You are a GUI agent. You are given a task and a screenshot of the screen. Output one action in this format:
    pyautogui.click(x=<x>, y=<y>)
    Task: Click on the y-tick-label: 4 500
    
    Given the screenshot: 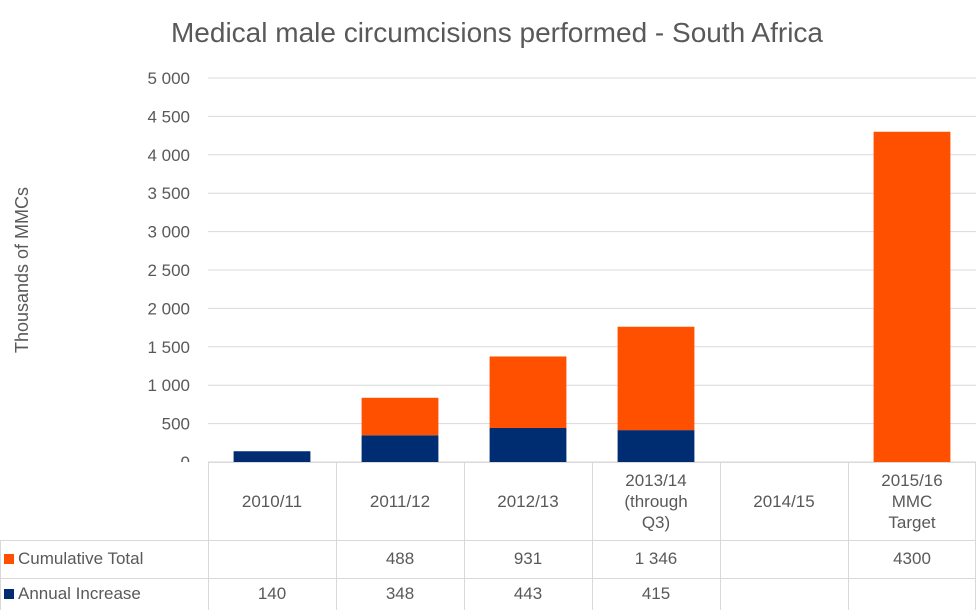 What is the action you would take?
    pyautogui.click(x=168, y=116)
    